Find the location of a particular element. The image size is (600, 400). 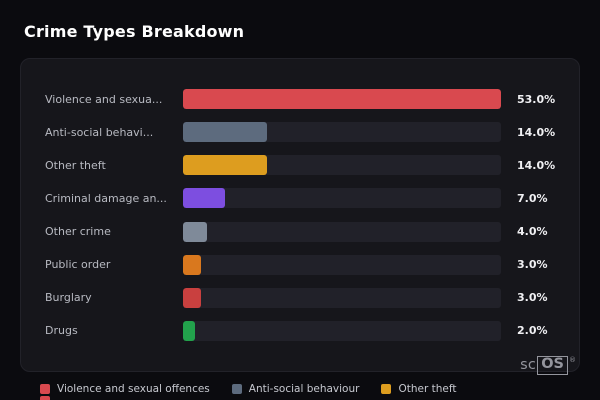

page-title: Crime Types Breakdown is located at coordinates (134, 31).